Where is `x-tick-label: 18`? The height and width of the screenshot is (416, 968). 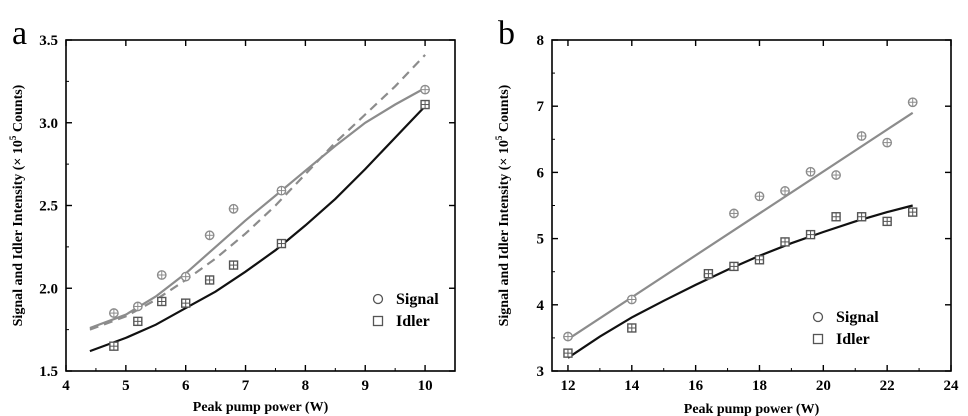
x-tick-label: 18 is located at coordinates (759, 386).